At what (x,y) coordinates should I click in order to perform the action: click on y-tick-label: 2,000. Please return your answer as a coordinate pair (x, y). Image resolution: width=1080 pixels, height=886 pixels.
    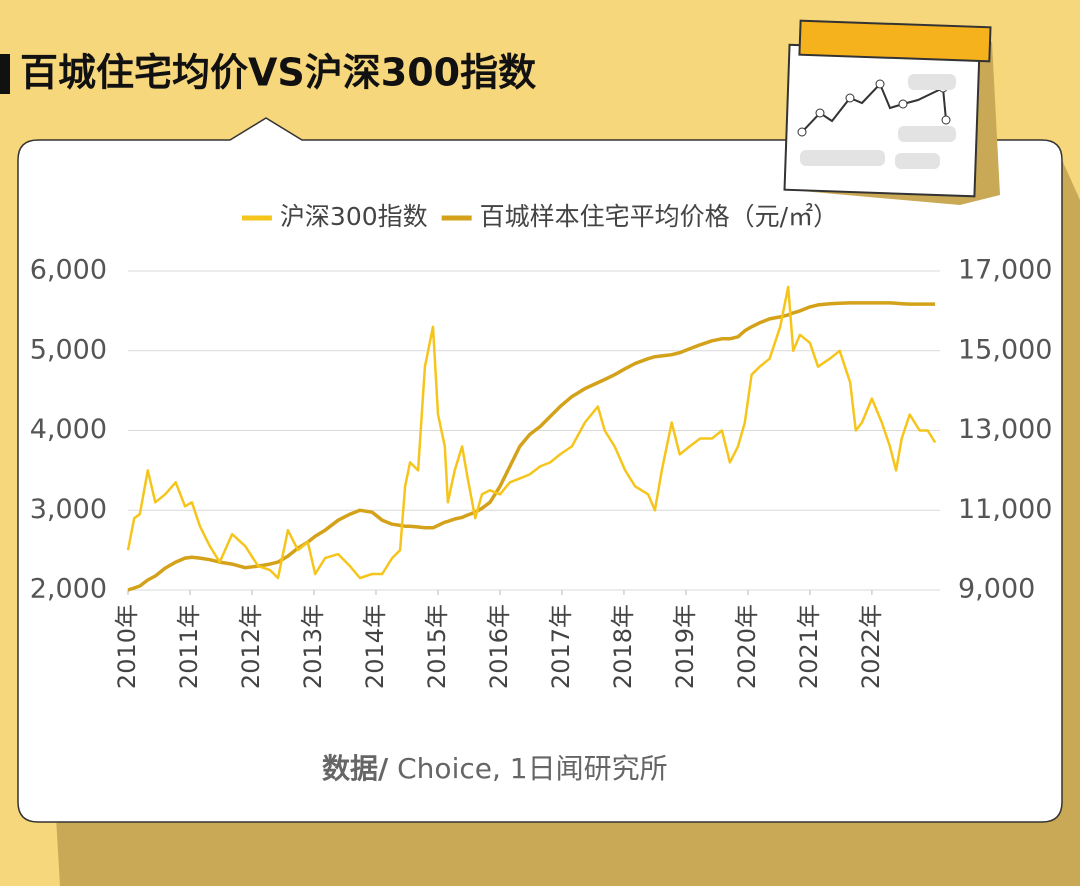
    Looking at the image, I should click on (68, 589).